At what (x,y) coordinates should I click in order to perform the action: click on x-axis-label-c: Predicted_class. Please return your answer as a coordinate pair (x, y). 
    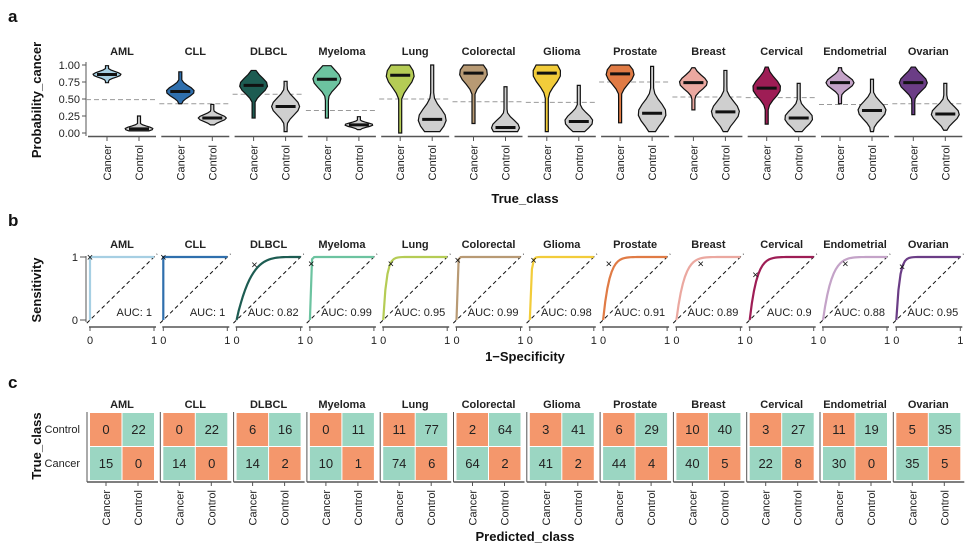
    Looking at the image, I should click on (524, 536).